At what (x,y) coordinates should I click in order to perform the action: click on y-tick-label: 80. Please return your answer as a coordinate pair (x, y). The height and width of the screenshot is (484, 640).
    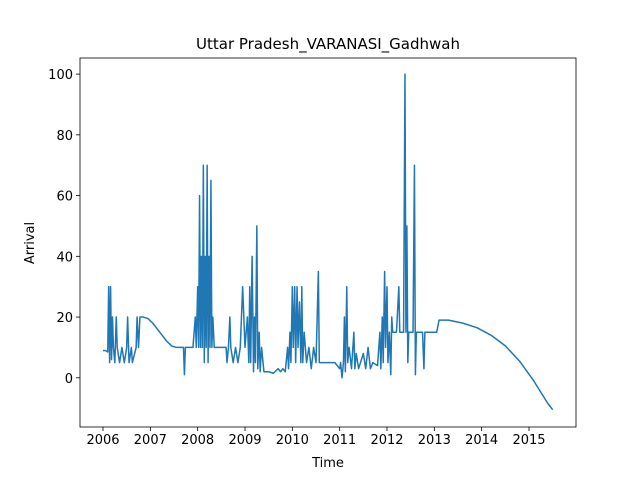
    Looking at the image, I should click on (64, 136).